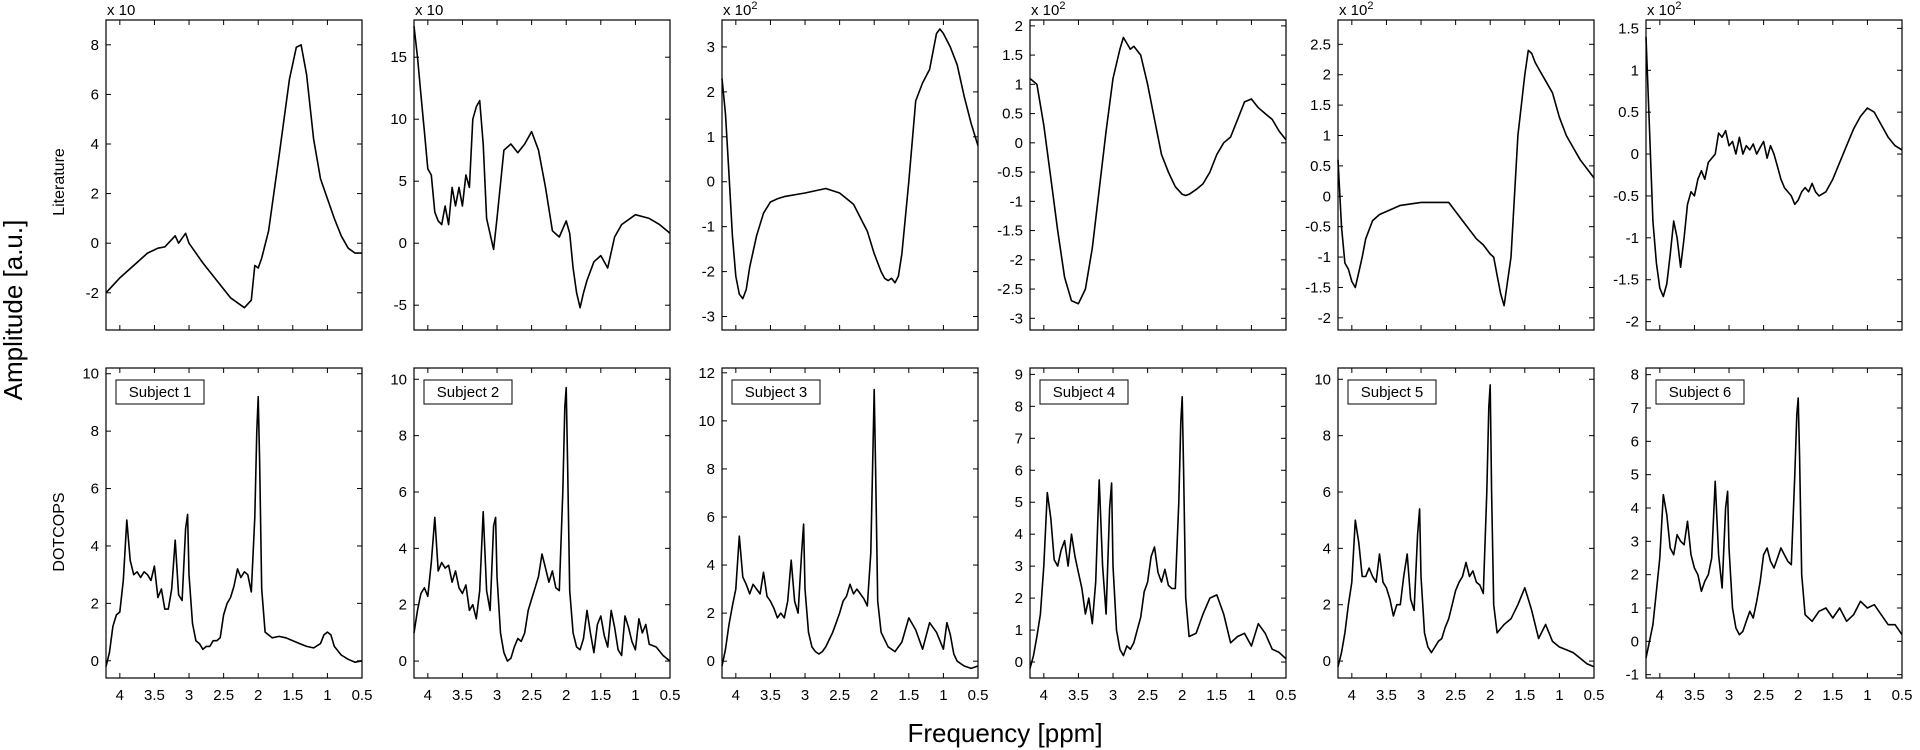  Describe the element at coordinates (566, 695) in the screenshot. I see `xtick-label: 2` at that location.